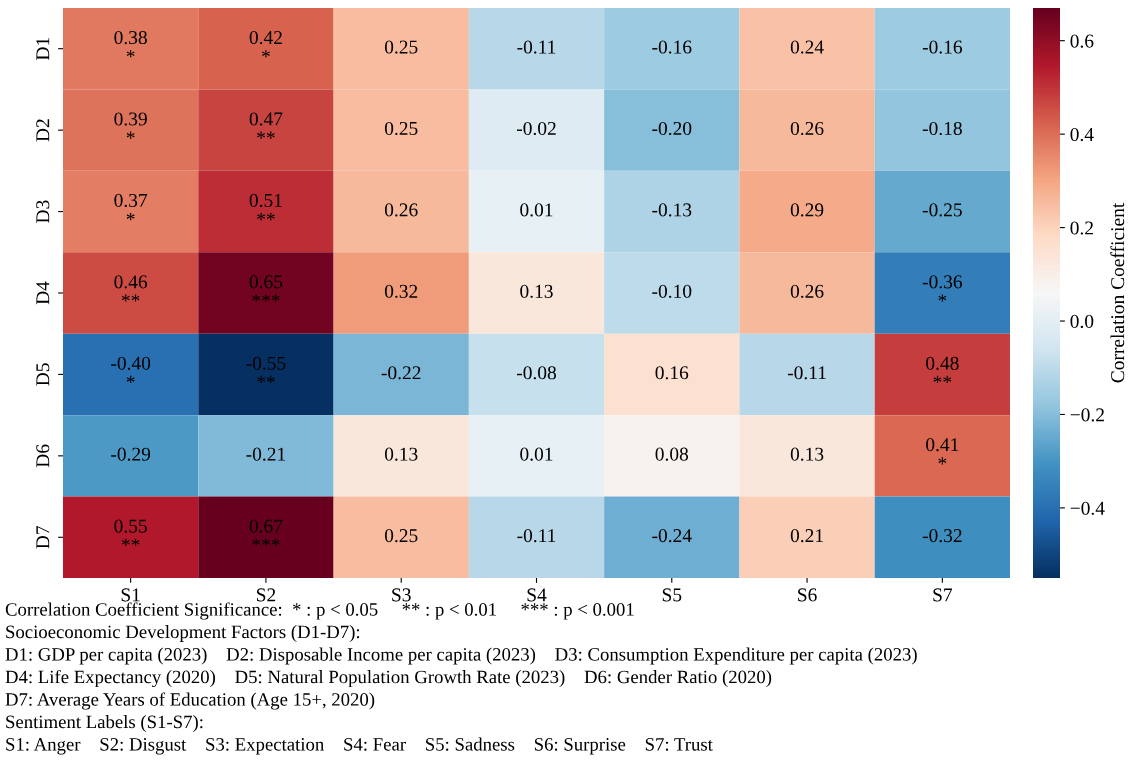  What do you see at coordinates (1087, 415) in the screenshot?
I see `color-bar-label: −0.2` at bounding box center [1087, 415].